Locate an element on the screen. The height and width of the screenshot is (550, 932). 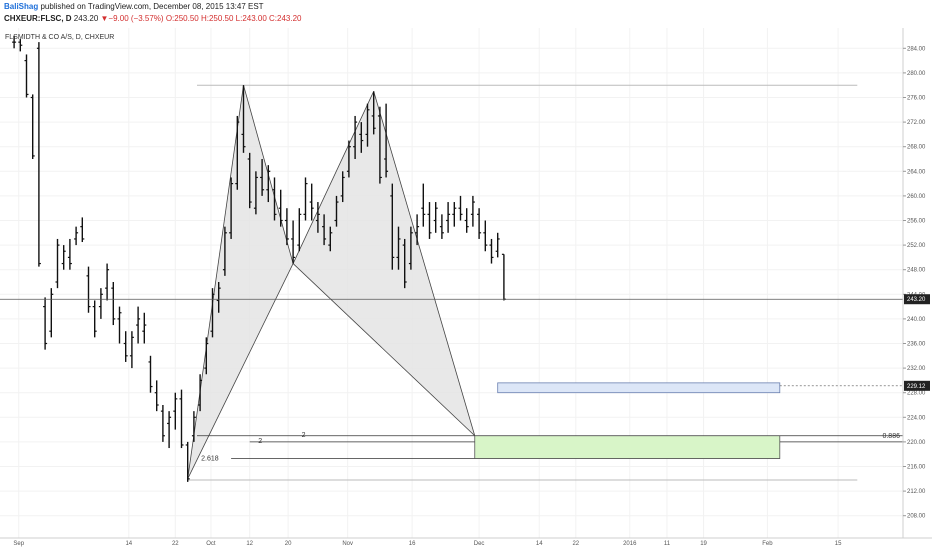
pattern-triangle-xab is located at coordinates (240, 282).